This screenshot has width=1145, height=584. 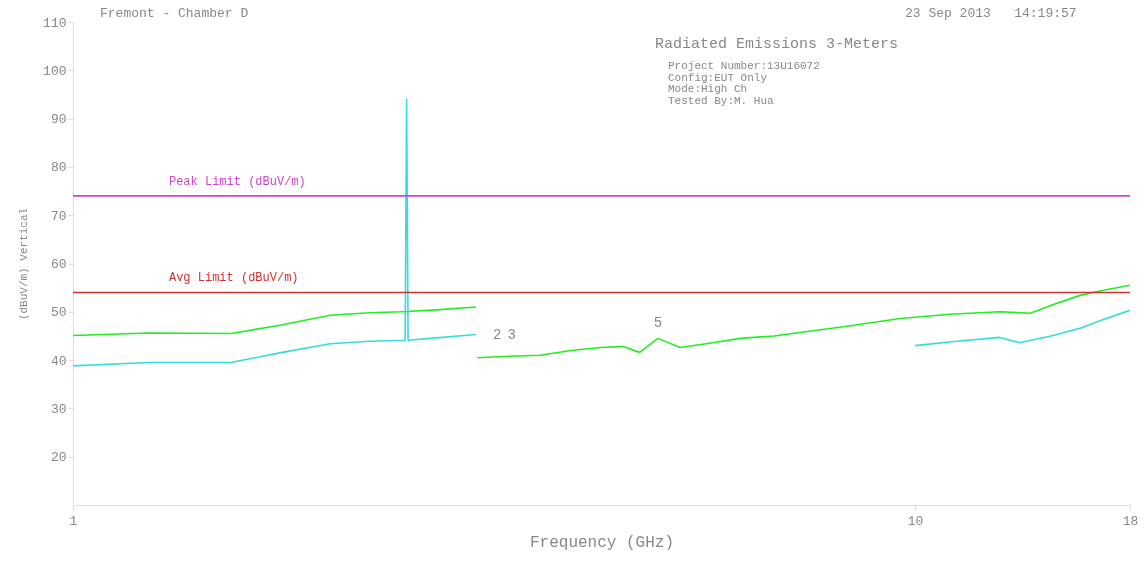 I want to click on y-tick-label: 100, so click(x=55, y=71).